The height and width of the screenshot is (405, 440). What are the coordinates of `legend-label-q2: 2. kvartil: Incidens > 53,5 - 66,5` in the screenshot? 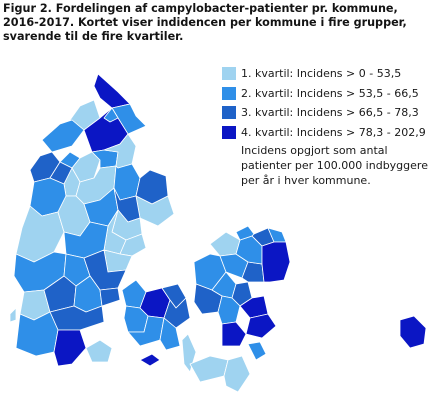 It's located at (330, 93).